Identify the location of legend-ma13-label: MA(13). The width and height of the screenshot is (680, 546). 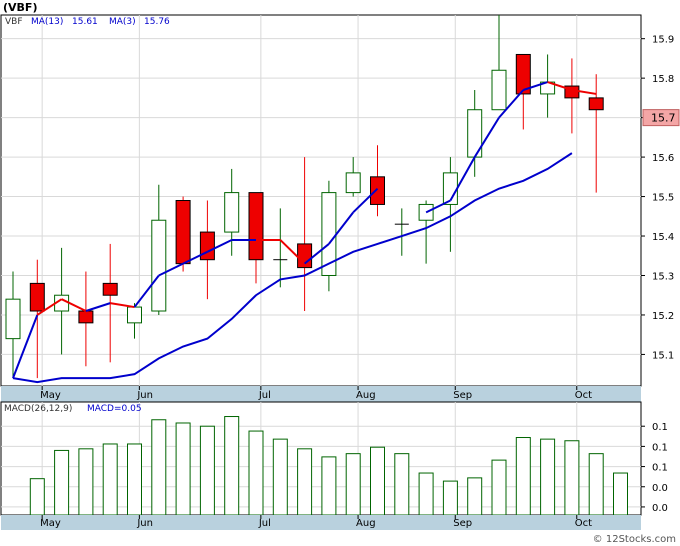
(47, 22).